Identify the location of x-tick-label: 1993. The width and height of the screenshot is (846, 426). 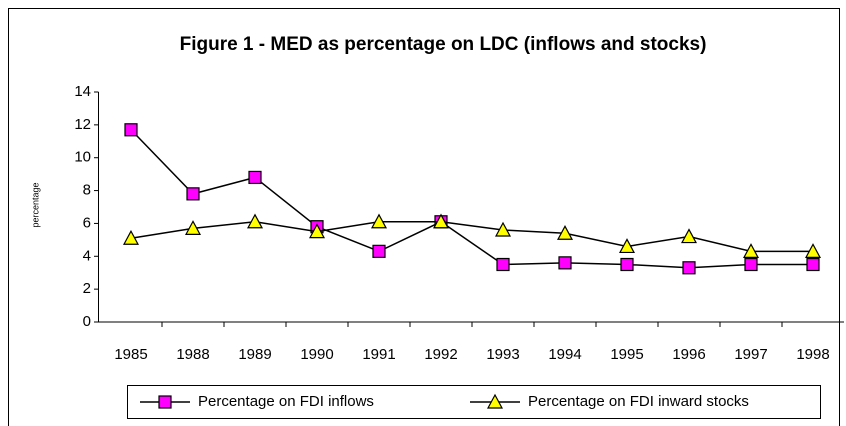
(502, 354).